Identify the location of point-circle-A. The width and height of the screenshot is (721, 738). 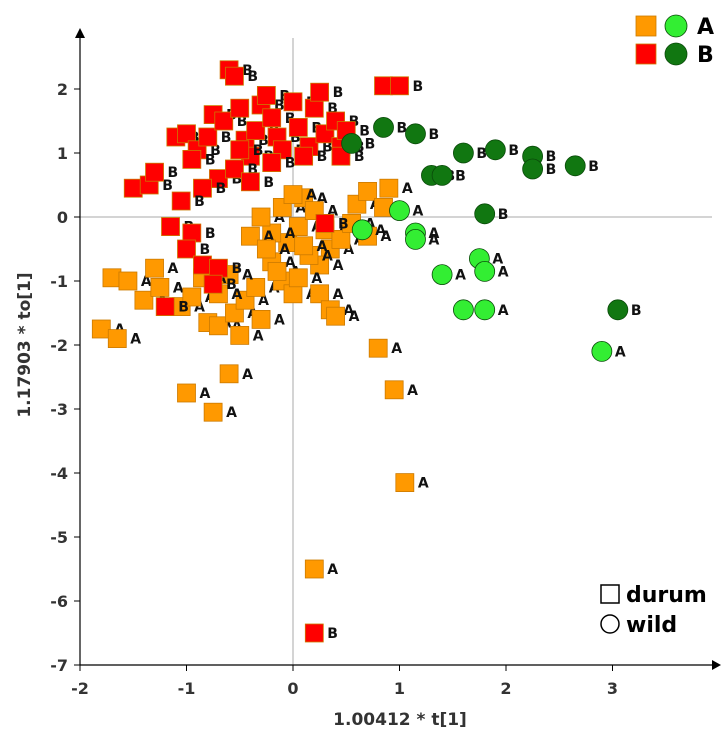
(442, 275).